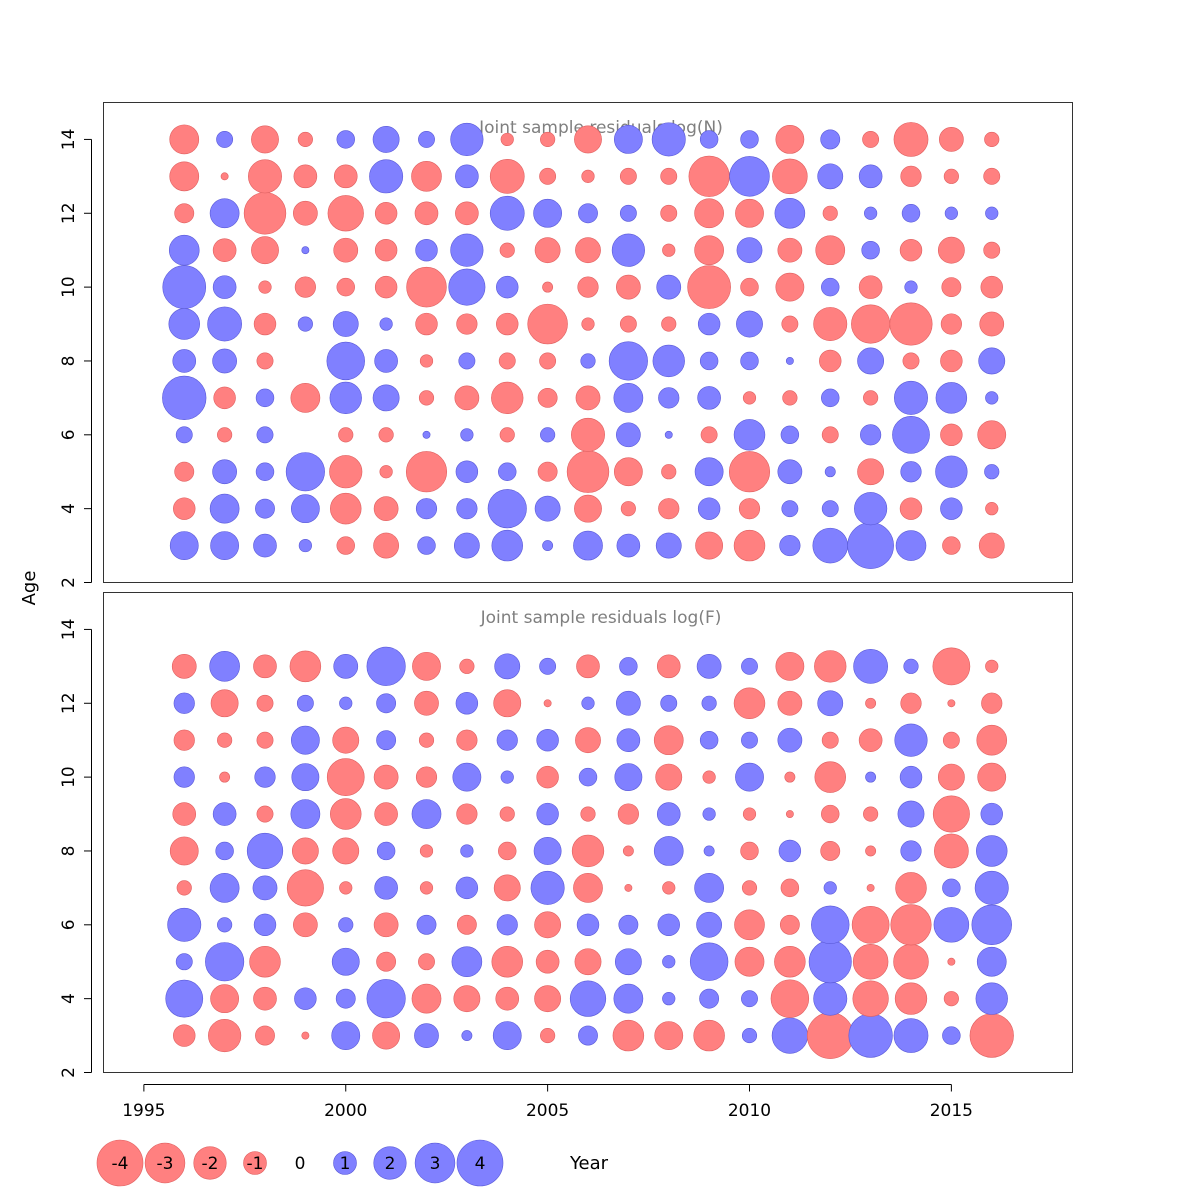  I want to click on y-tick-label: 14, so click(69, 140).